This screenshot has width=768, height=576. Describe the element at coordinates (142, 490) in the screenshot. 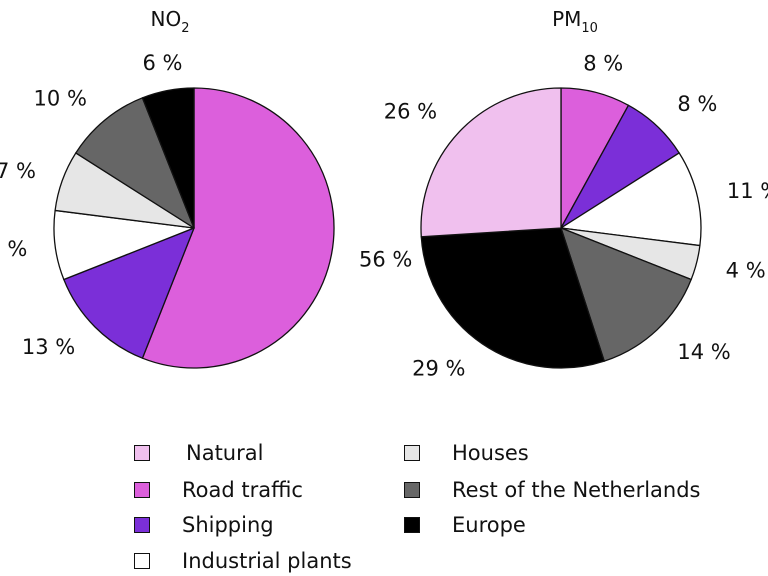

I see `legend-swatch-road-traffic` at that location.